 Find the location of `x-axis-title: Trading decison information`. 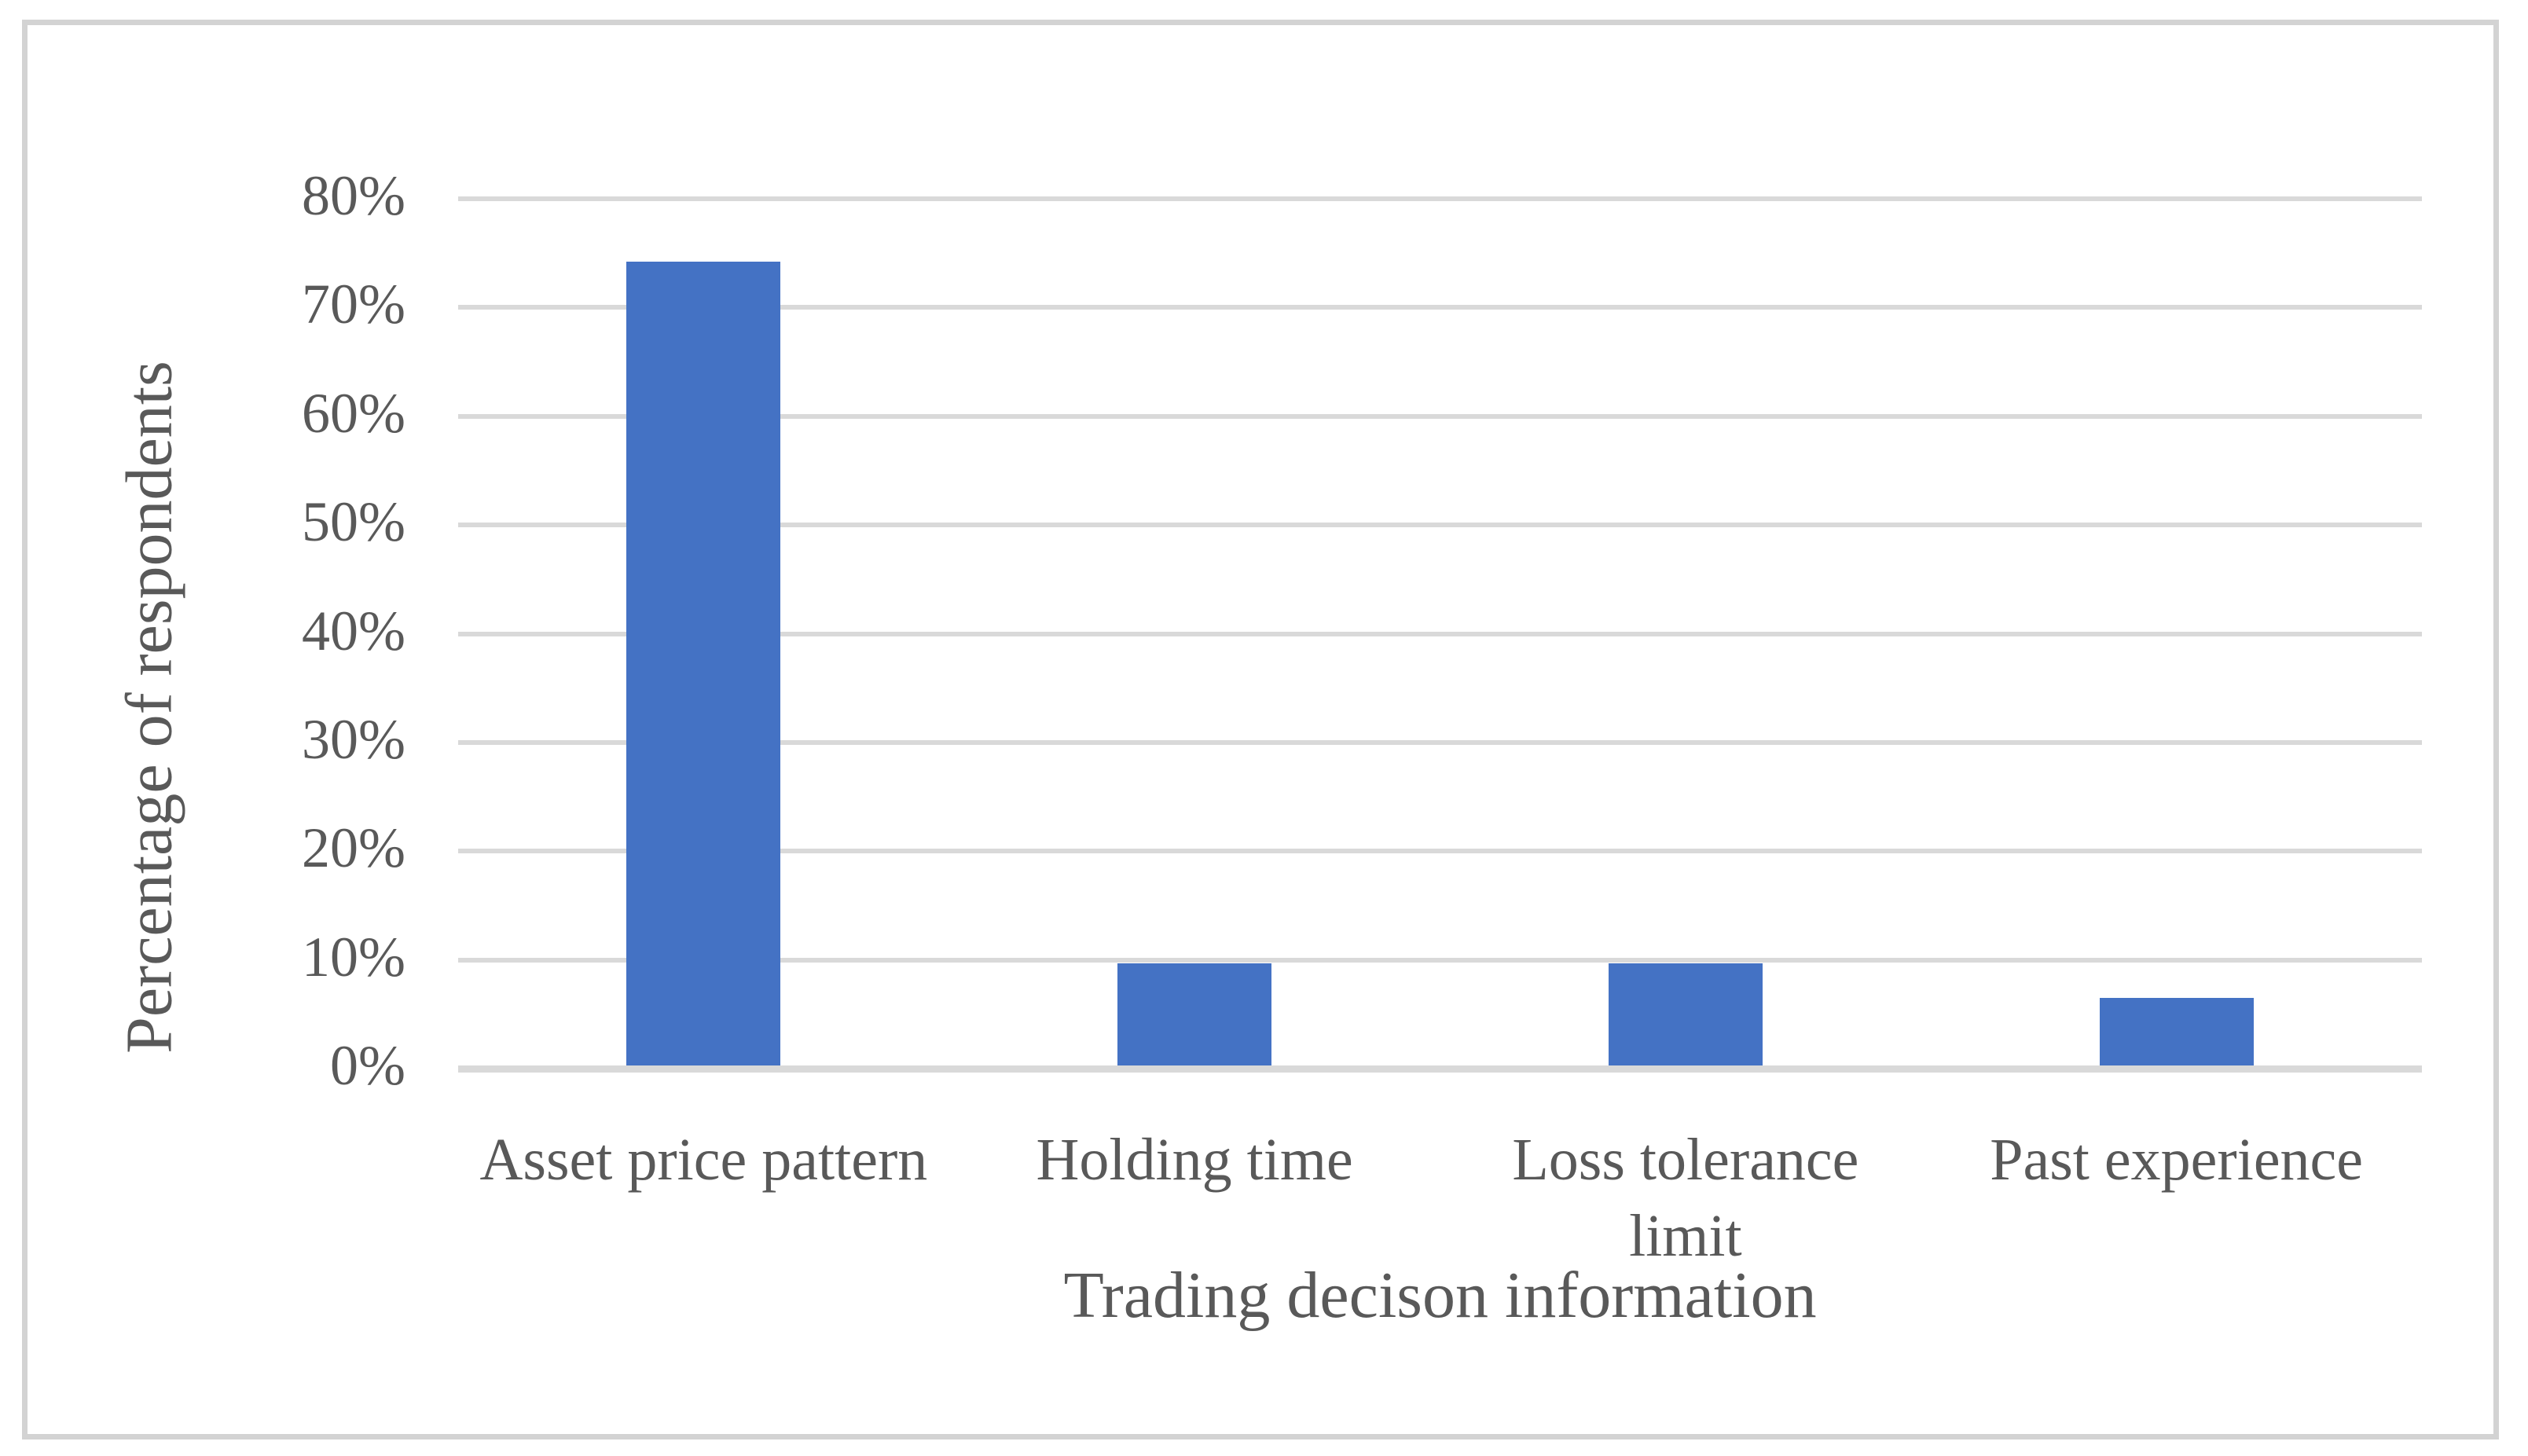

x-axis-title: Trading decison information is located at coordinates (1440, 1295).